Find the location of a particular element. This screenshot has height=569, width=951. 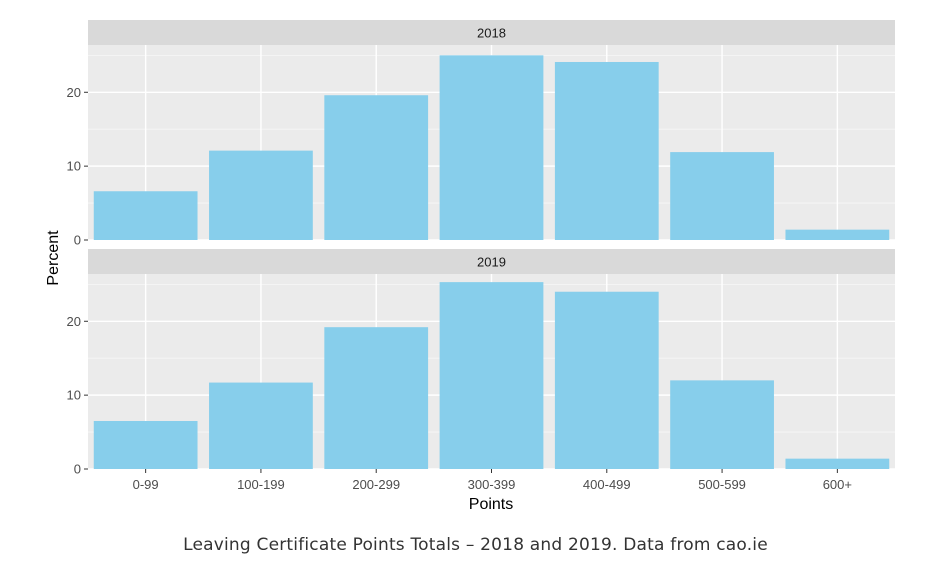

x-tick-label: 400-499 is located at coordinates (607, 484).